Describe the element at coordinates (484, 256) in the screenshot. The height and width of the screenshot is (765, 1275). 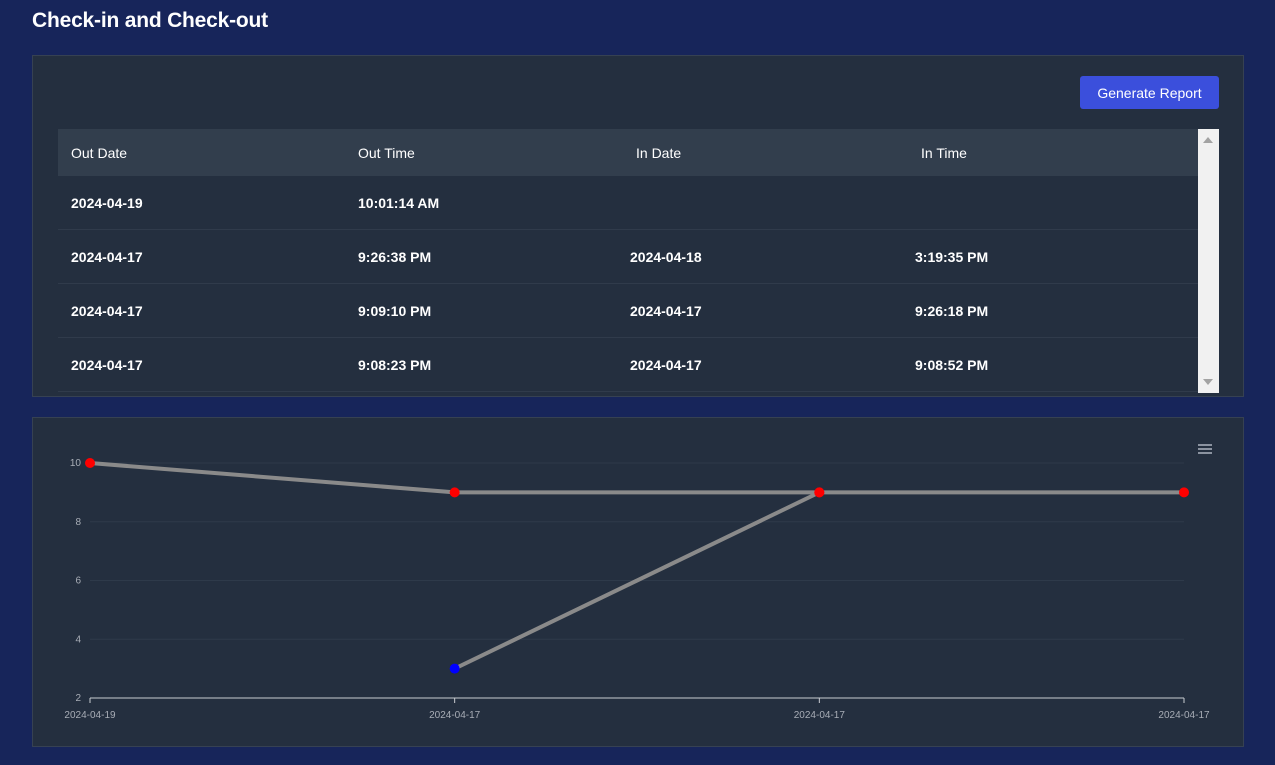
I see `out-time-cell: 9:26:38 PM` at that location.